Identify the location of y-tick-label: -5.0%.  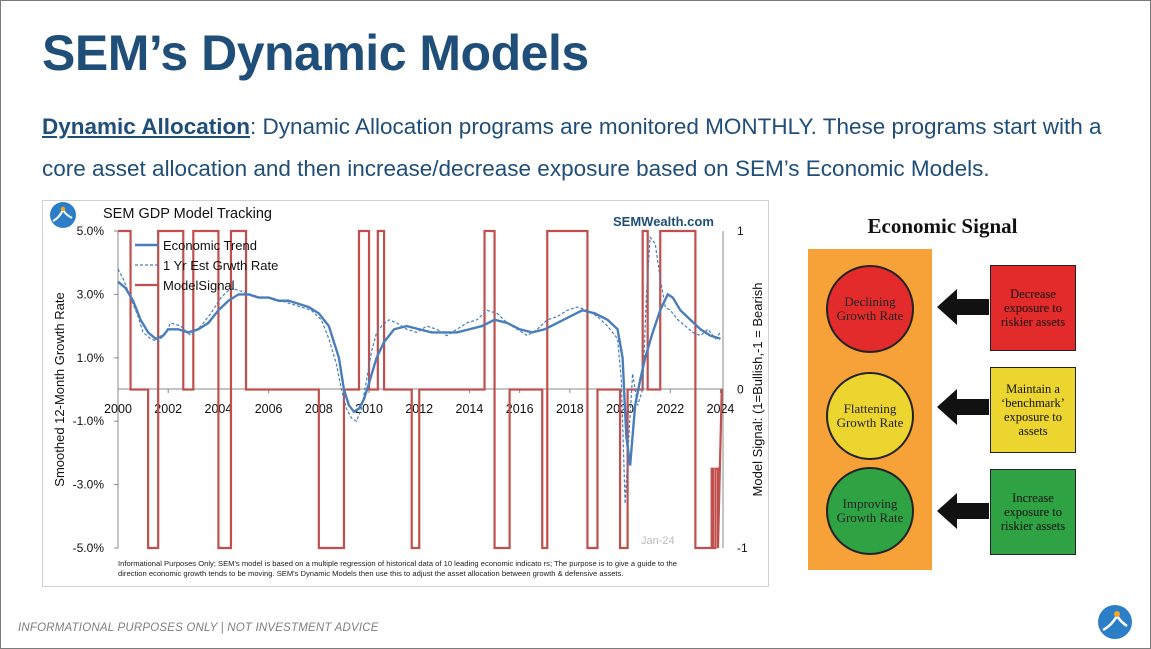
(89, 548).